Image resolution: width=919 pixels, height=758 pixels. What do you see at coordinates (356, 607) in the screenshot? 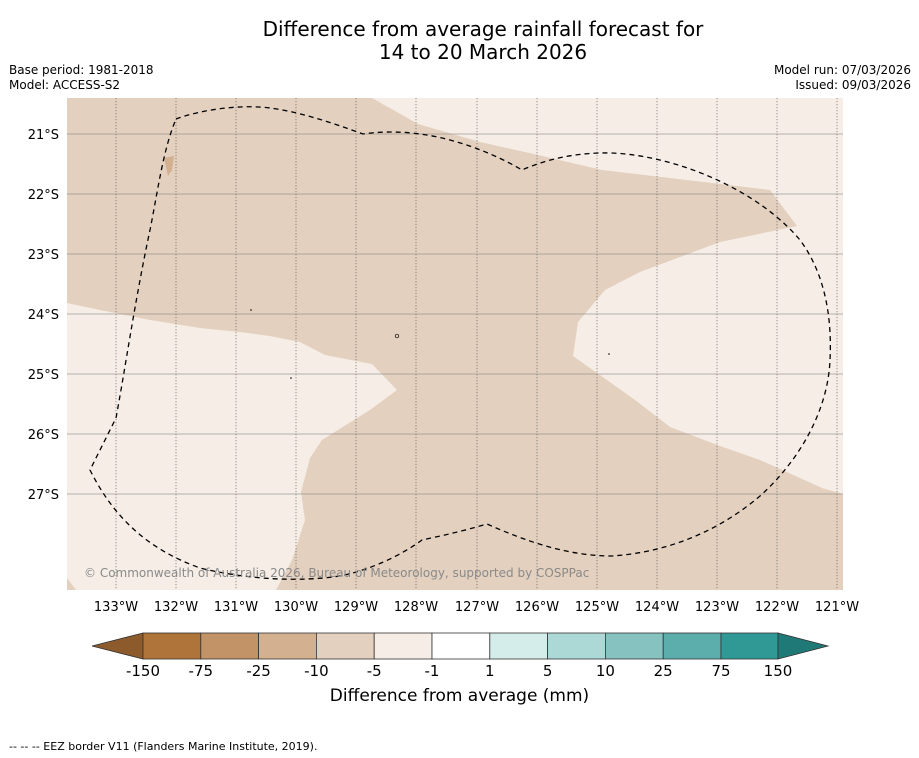
I see `lon-label: 129°W` at bounding box center [356, 607].